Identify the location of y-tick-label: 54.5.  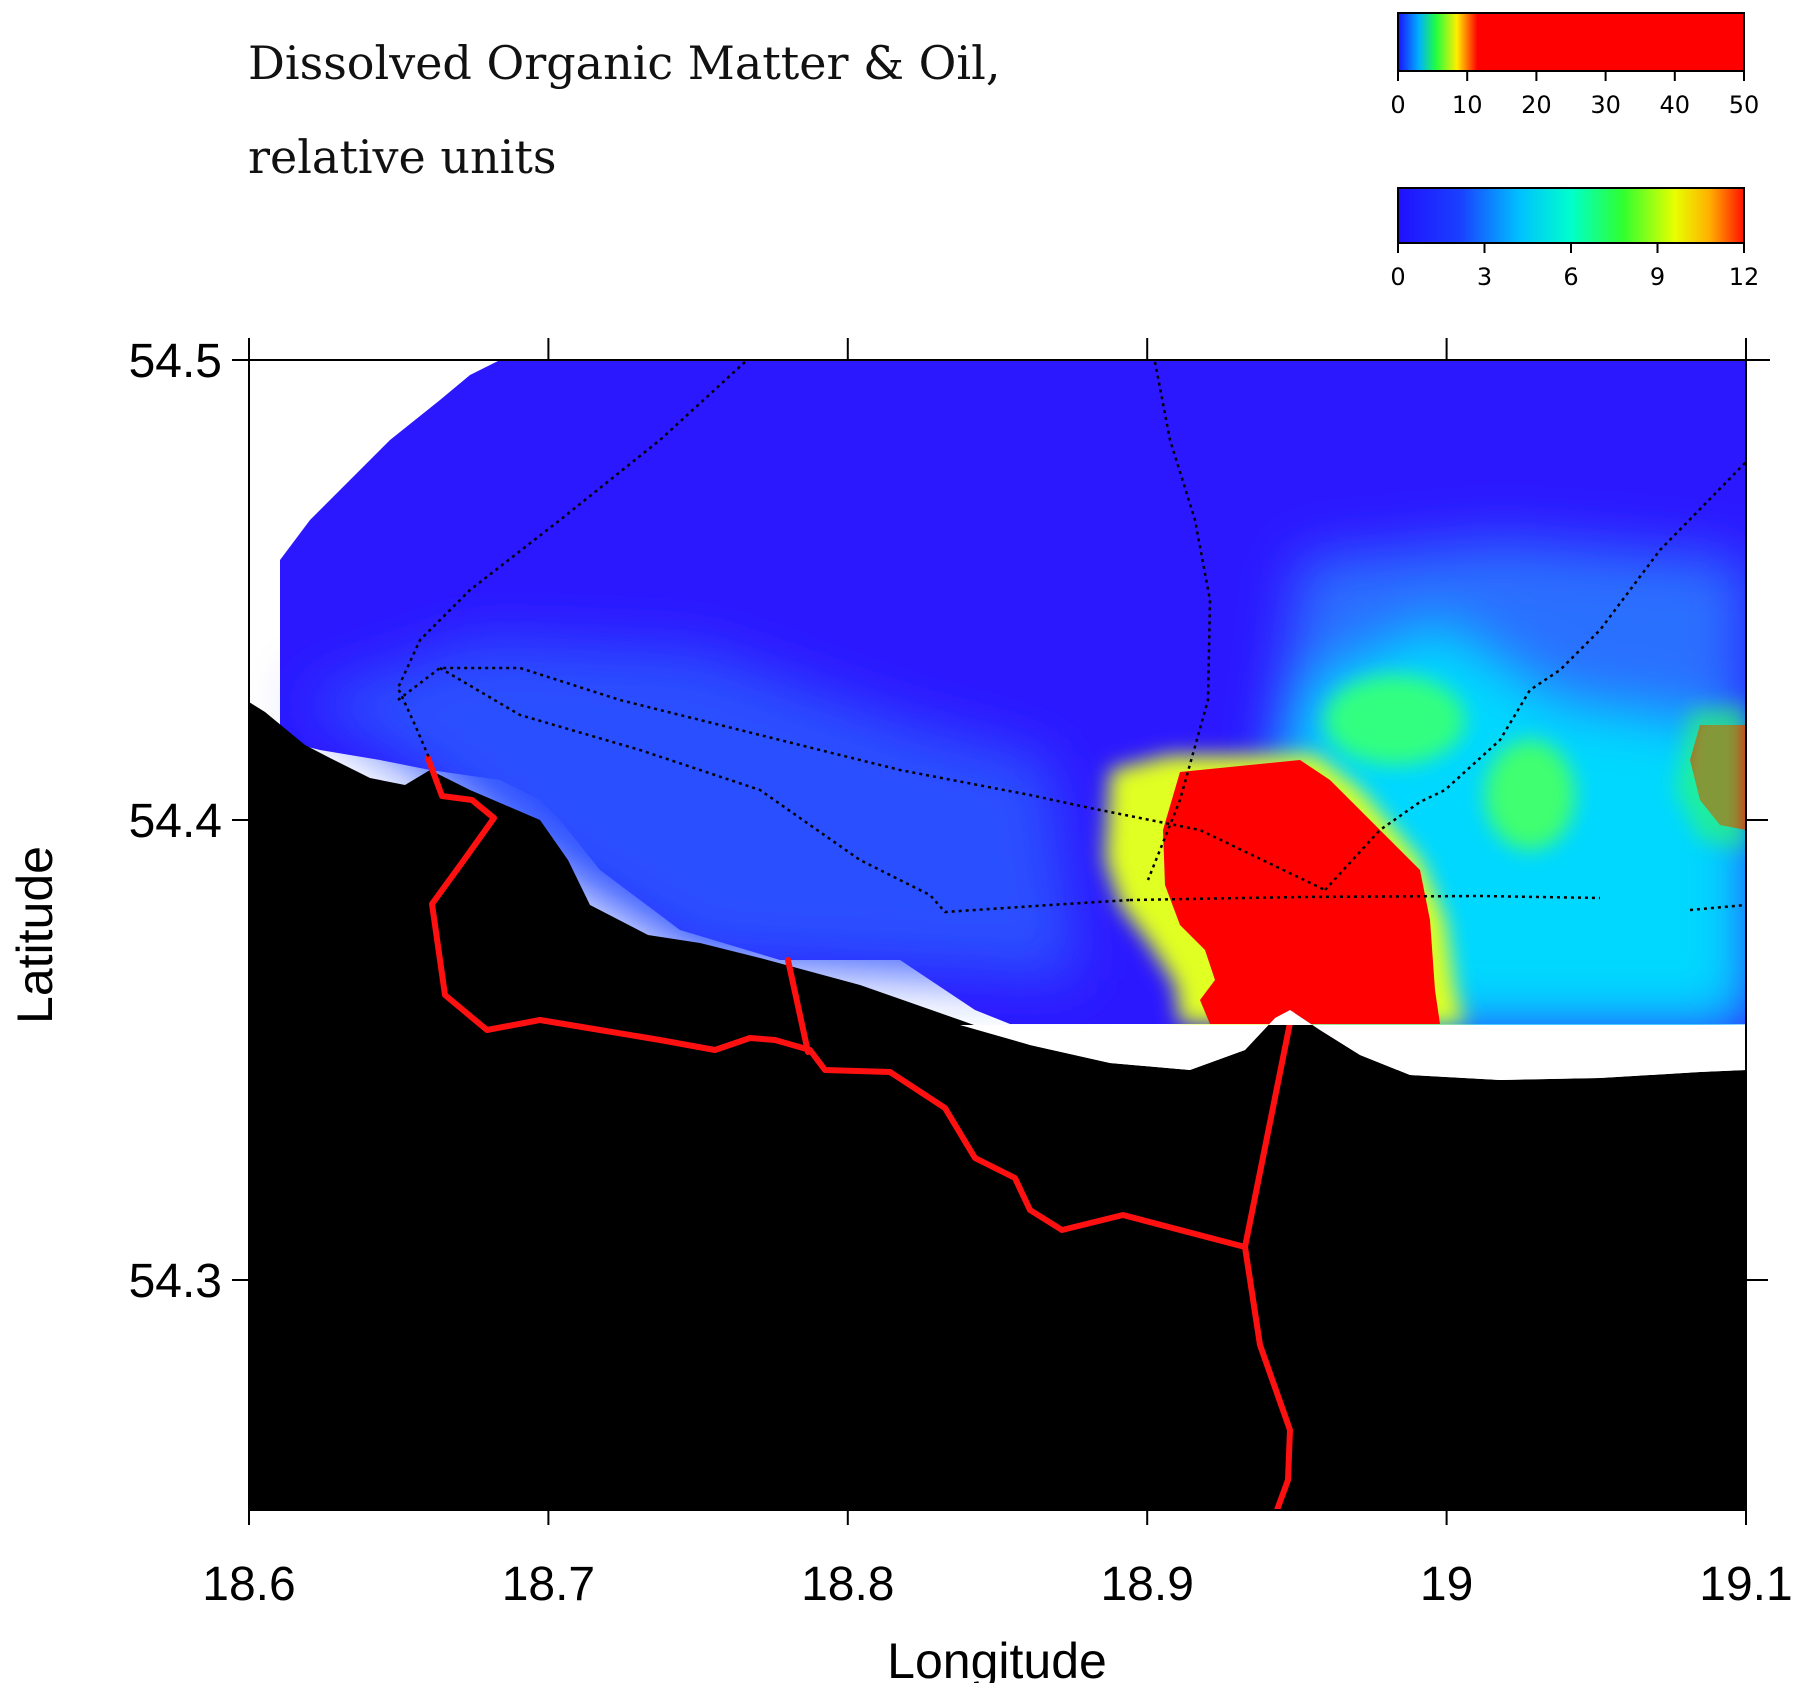
(175, 361).